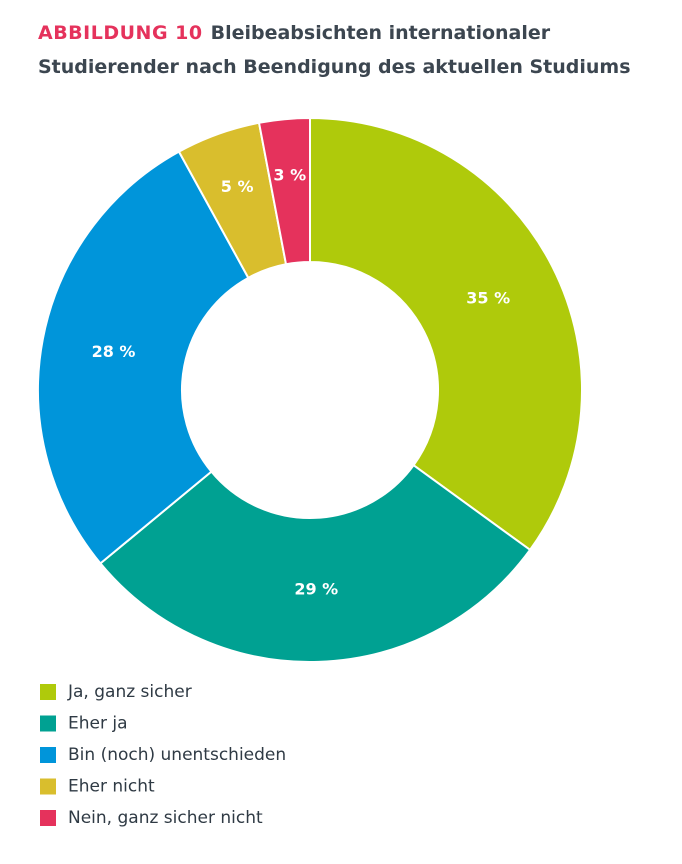 The height and width of the screenshot is (864, 682). I want to click on value-label: 3 %, so click(289, 174).